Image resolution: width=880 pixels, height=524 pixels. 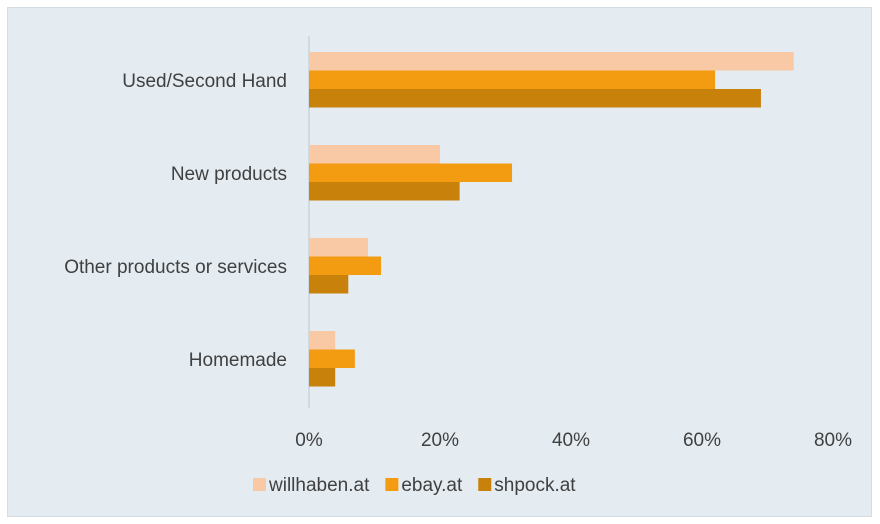 I want to click on category-label: New products, so click(x=229, y=174).